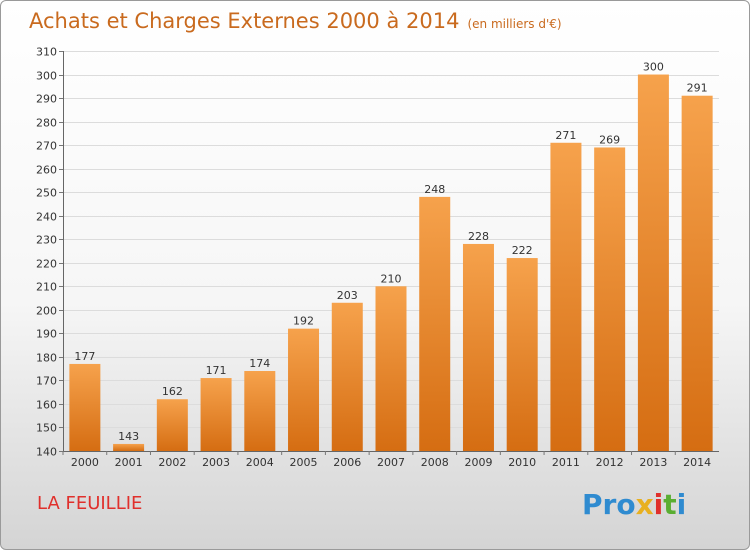  I want to click on logo-letter: x, so click(644, 504).